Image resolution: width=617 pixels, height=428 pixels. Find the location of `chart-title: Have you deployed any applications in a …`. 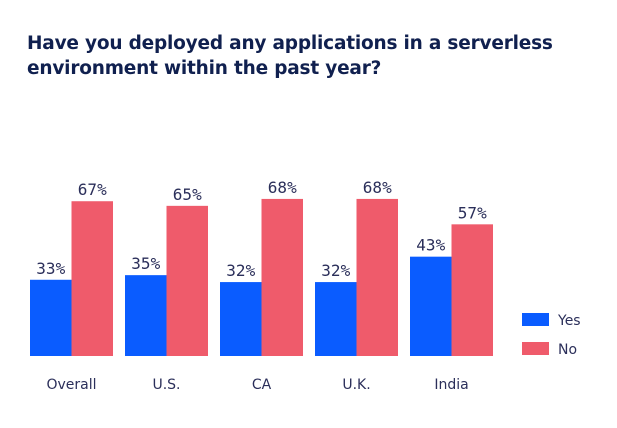

chart-title: Have you deployed any applications in a … is located at coordinates (290, 56).